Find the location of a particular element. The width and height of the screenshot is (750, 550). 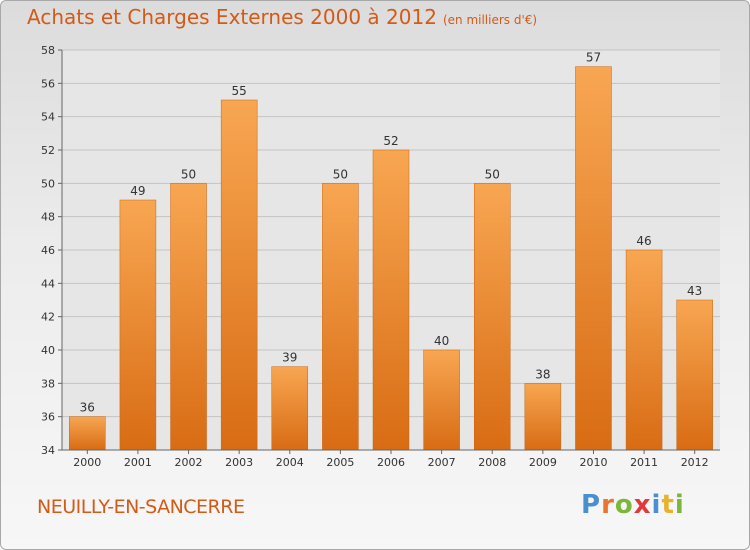

bar-2011 is located at coordinates (644, 350).